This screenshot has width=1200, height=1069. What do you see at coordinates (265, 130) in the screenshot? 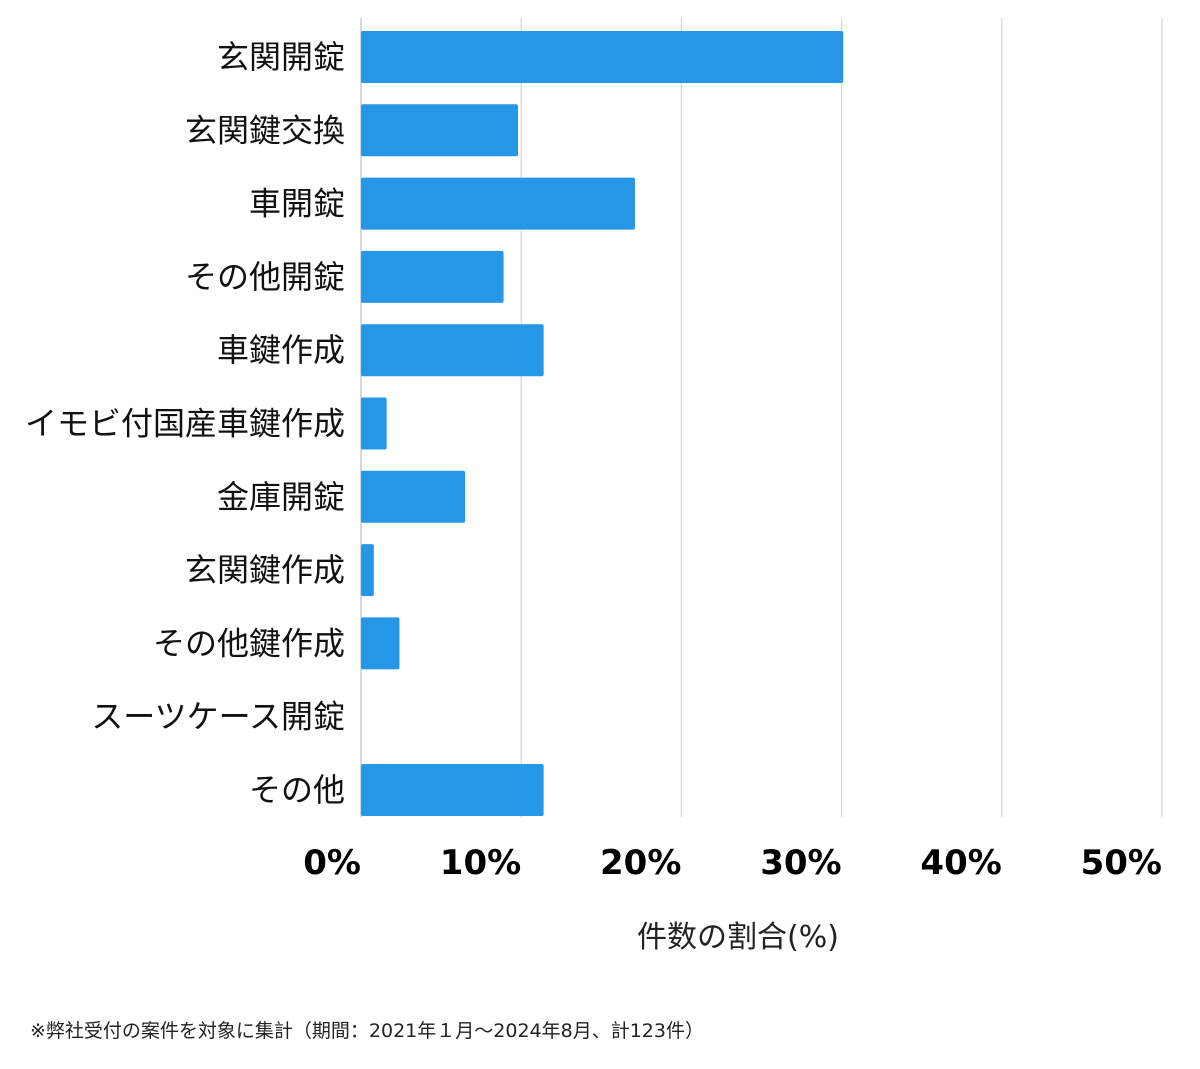
I see `category-label: 玄関鍵交換` at bounding box center [265, 130].